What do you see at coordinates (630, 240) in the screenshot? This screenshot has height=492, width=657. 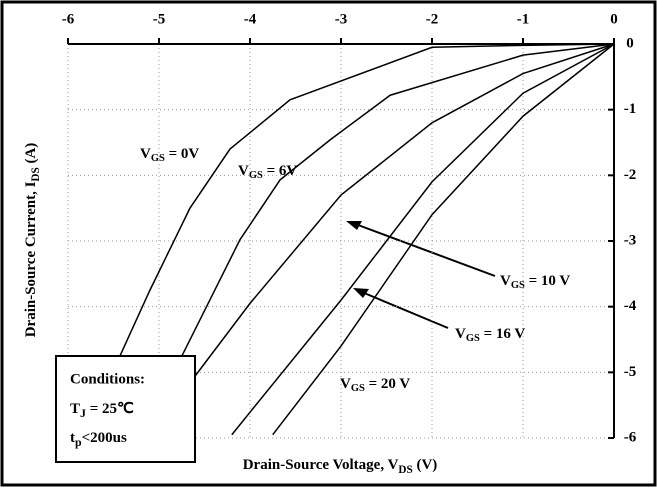 I see `y-tick-label: -3` at bounding box center [630, 240].